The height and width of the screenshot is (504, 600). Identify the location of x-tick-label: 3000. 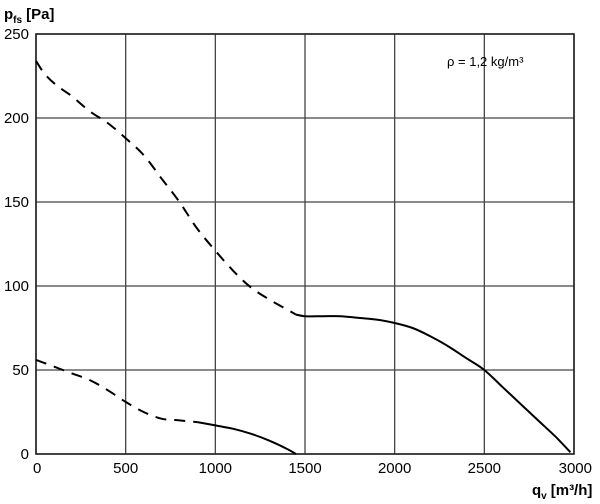
(575, 468).